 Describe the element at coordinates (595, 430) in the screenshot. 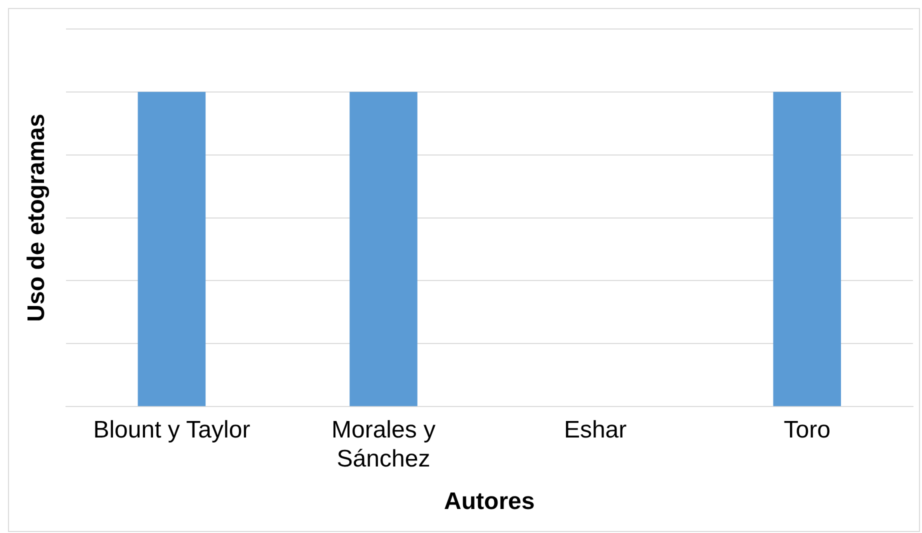

I see `x-tick-label: Eshar` at that location.